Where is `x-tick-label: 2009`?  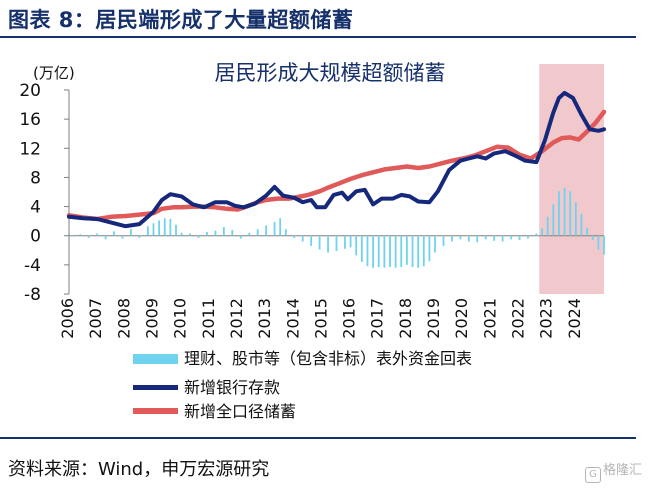
x-tick-label: 2009 is located at coordinates (151, 318).